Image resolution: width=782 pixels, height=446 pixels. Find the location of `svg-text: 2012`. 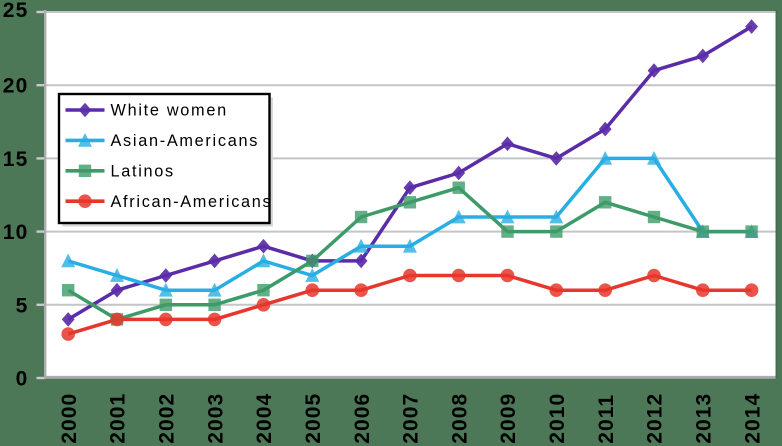

svg-text: 2012 is located at coordinates (655, 418).